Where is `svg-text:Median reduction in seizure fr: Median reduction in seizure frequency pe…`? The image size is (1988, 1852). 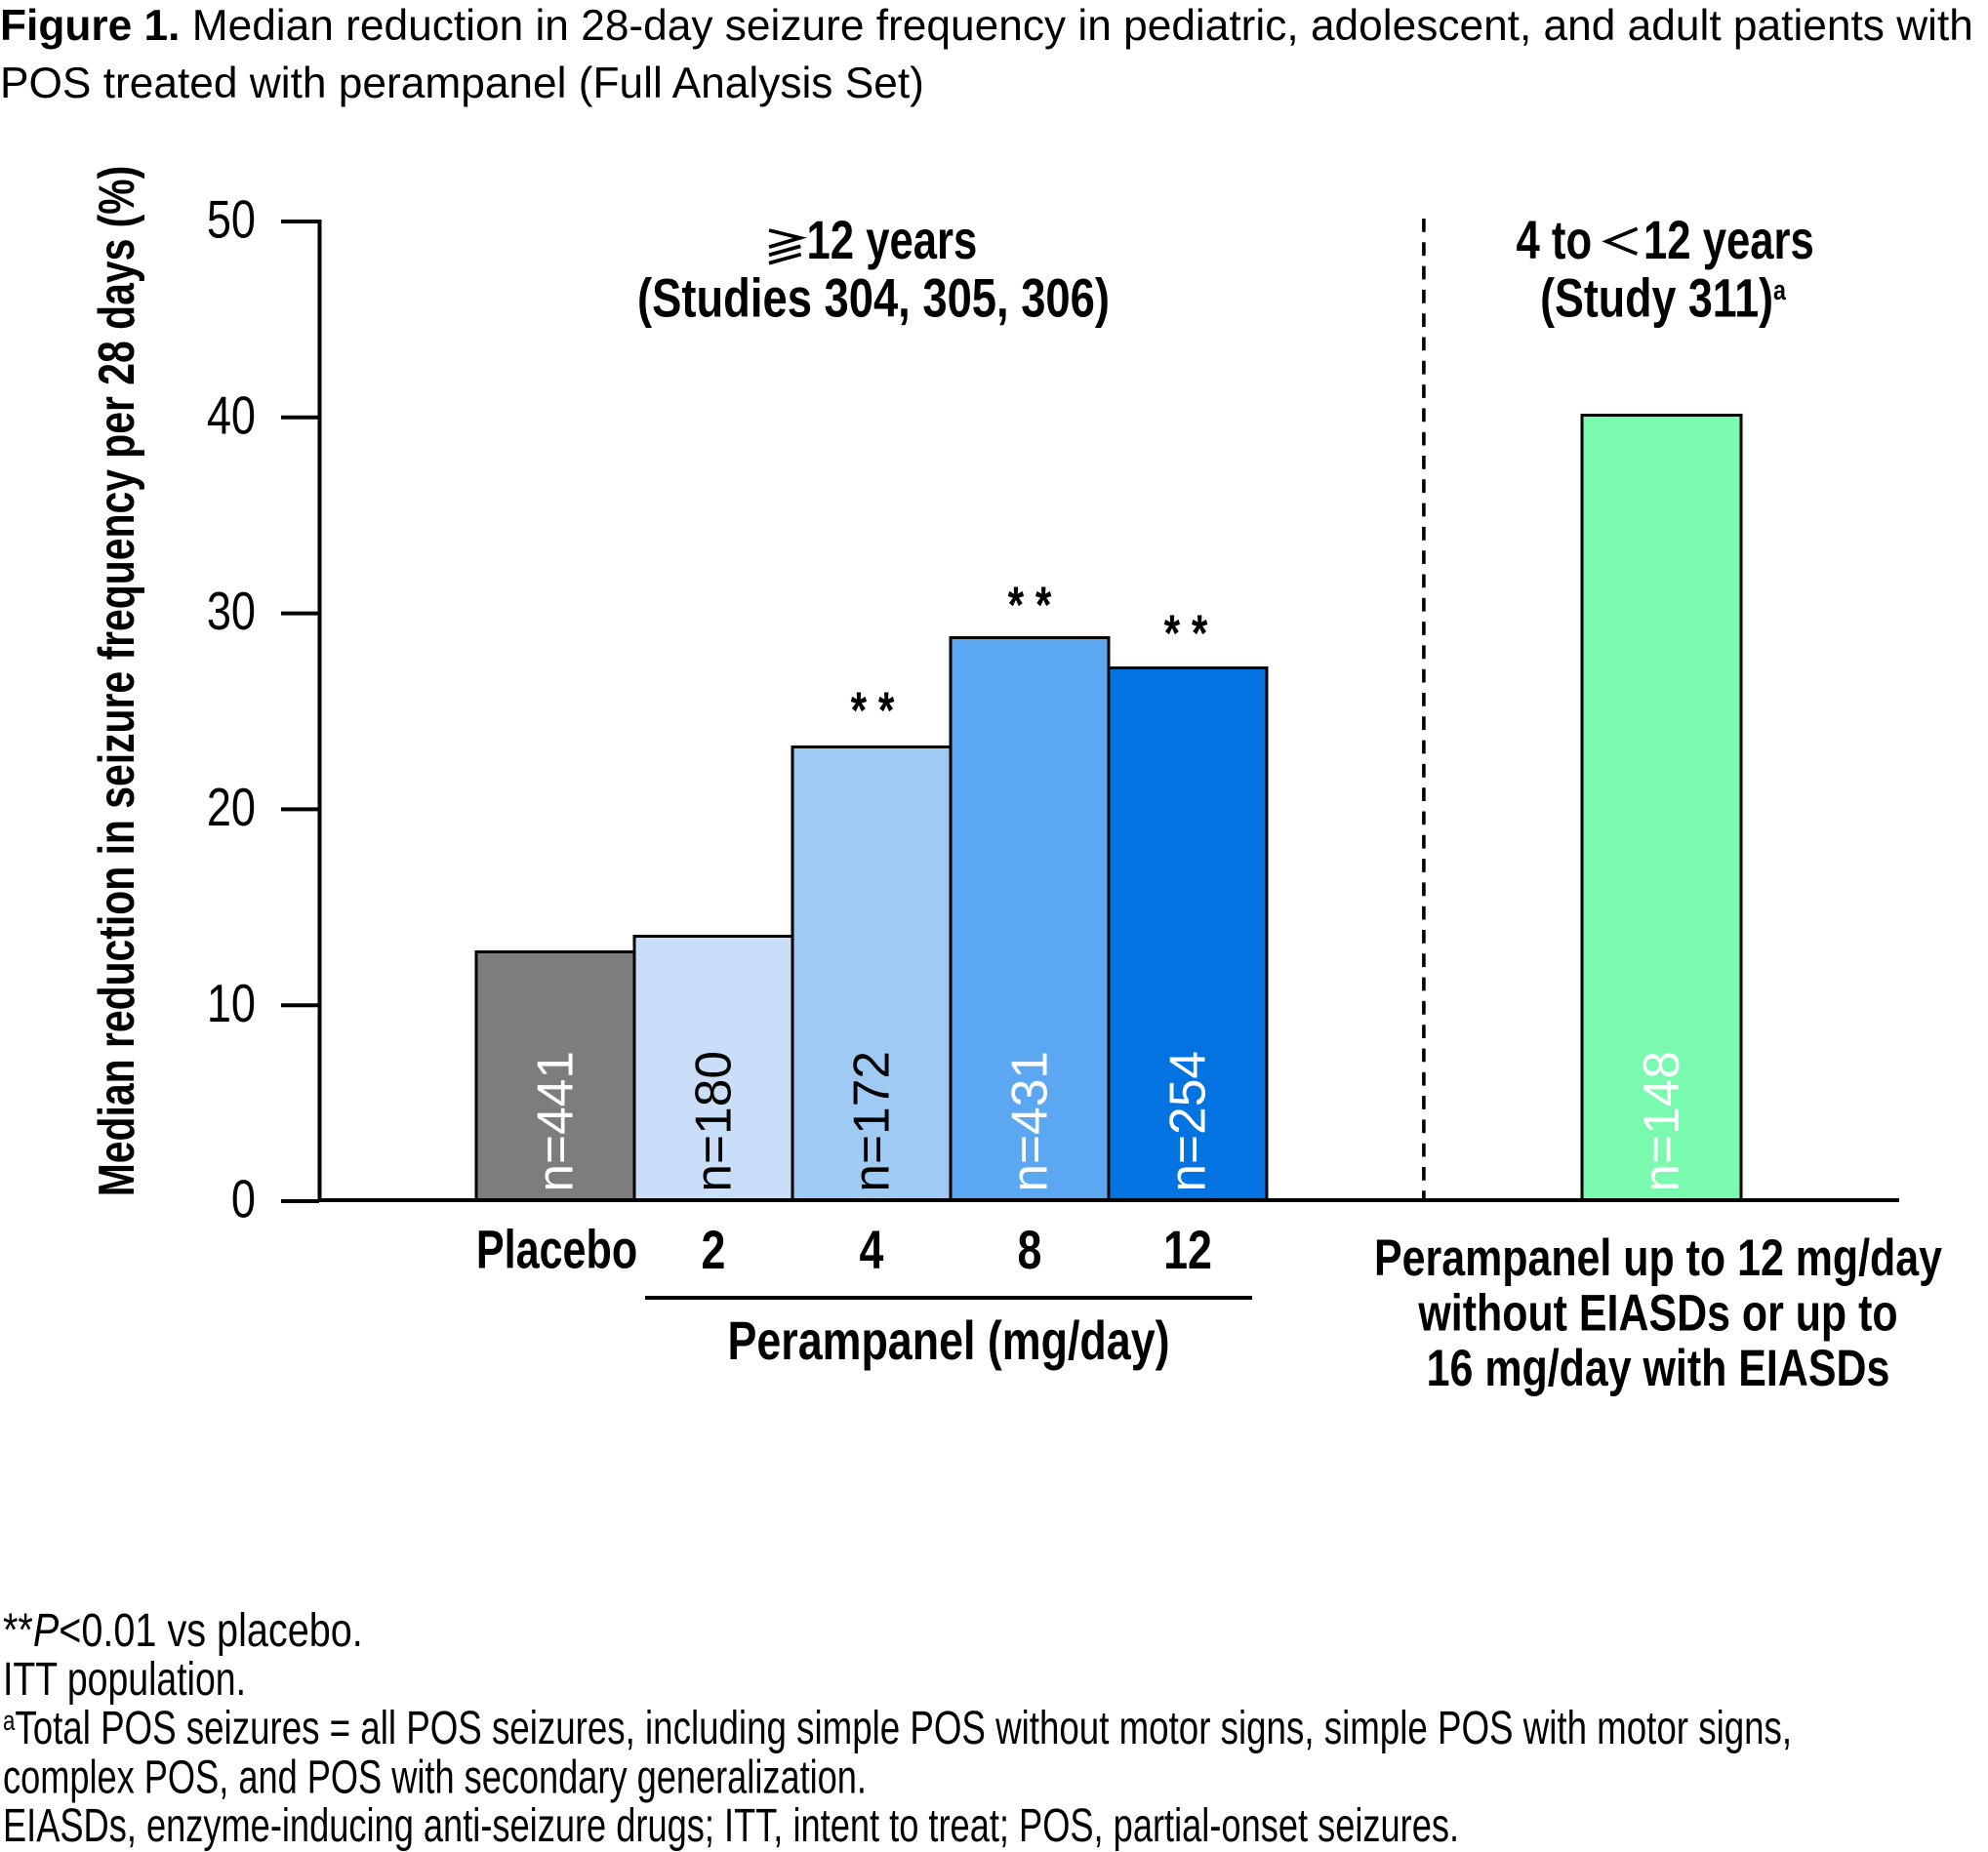
svg-text:Median reduction in seizure fr: Median reduction in seizure frequency pe… is located at coordinates (116, 682).